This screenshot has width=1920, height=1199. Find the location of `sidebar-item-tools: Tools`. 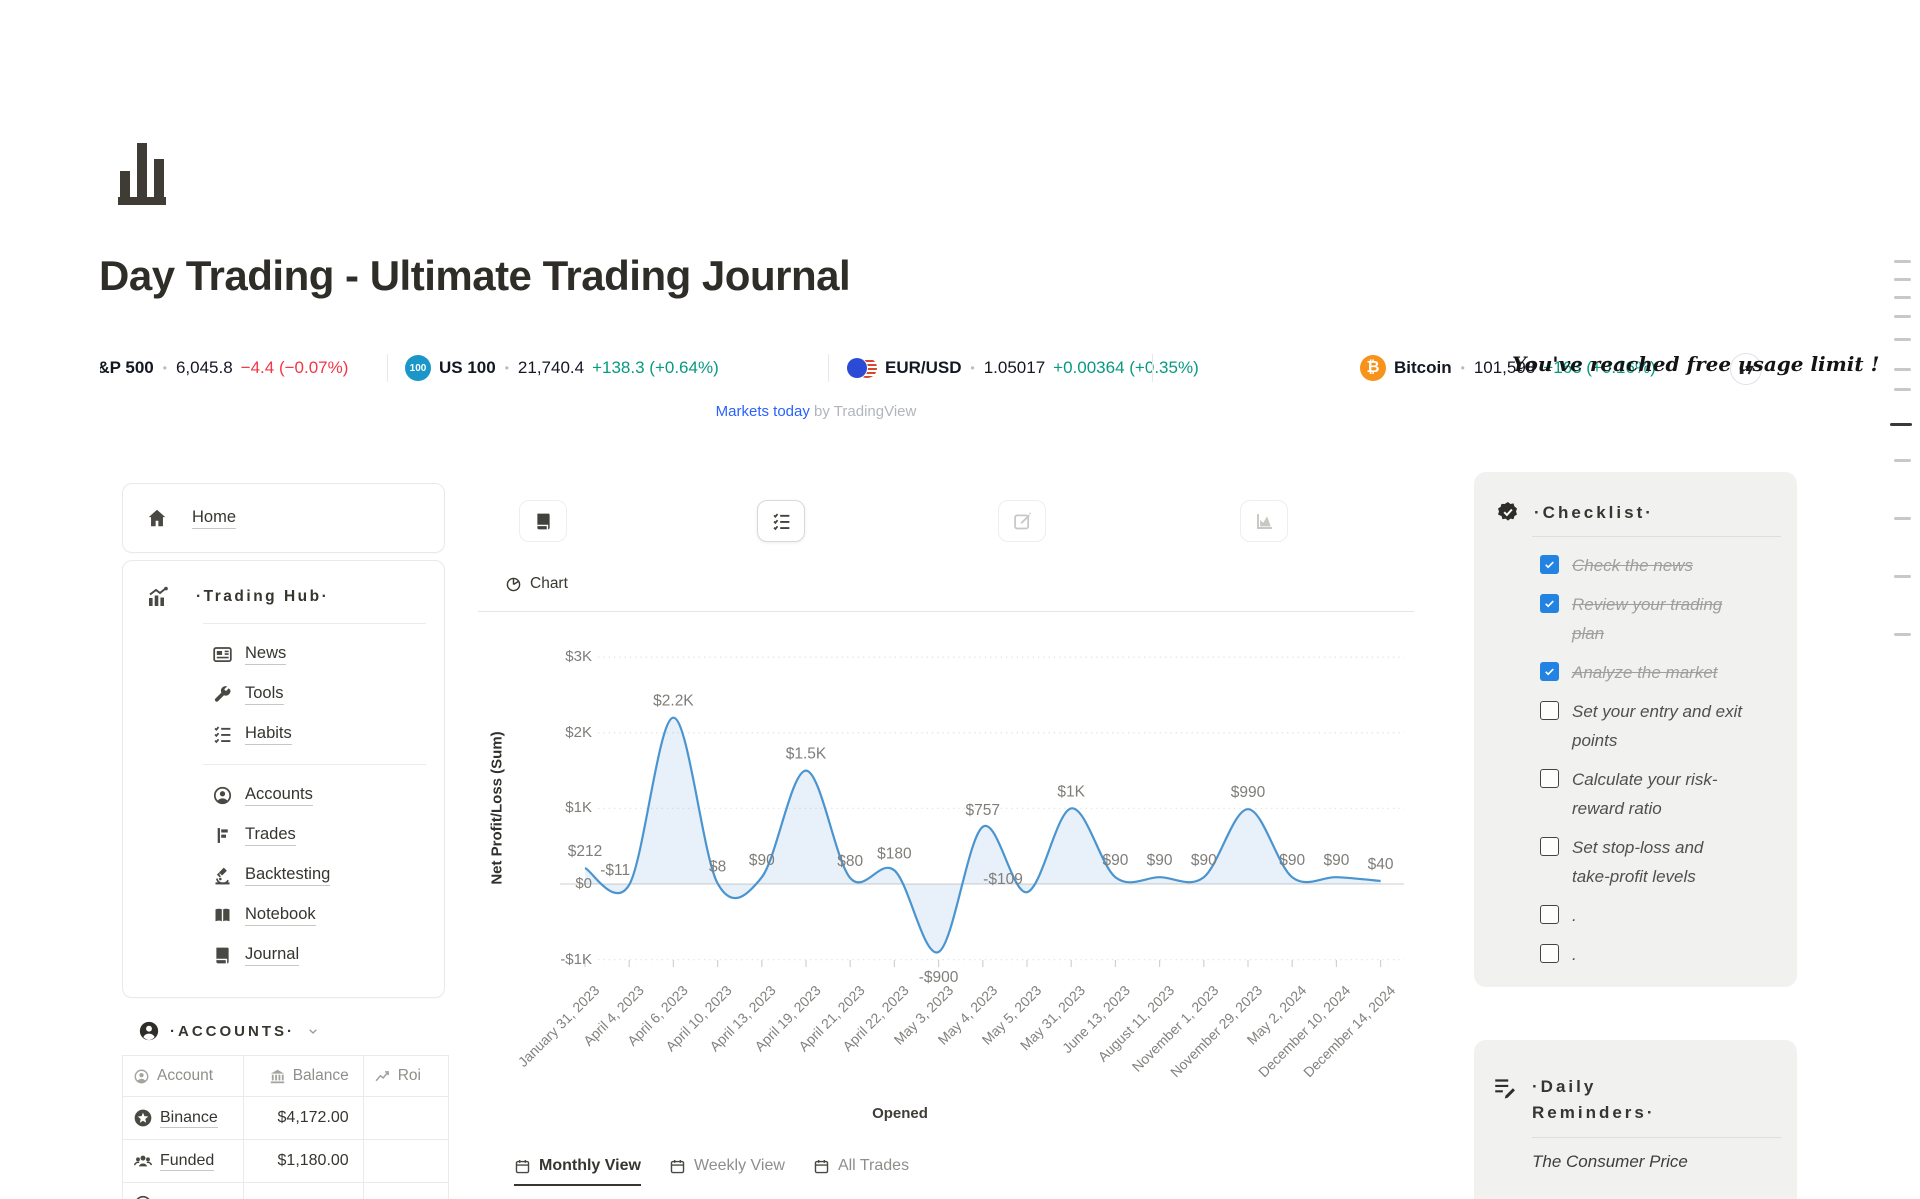

sidebar-item-tools: Tools is located at coordinates (328, 694).